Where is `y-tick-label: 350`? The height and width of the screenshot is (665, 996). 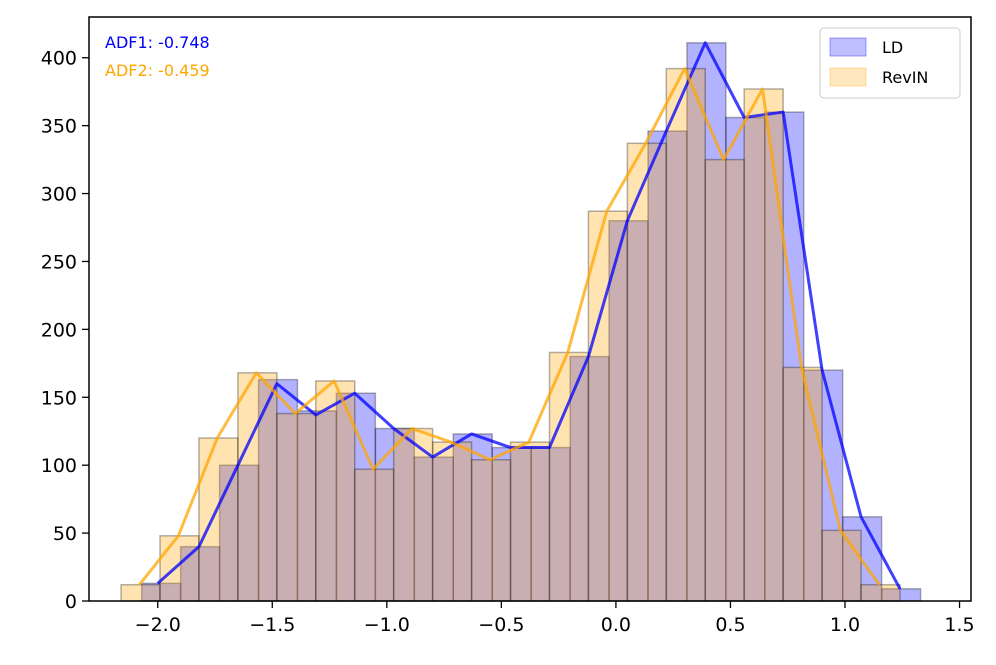 y-tick-label: 350 is located at coordinates (59, 127).